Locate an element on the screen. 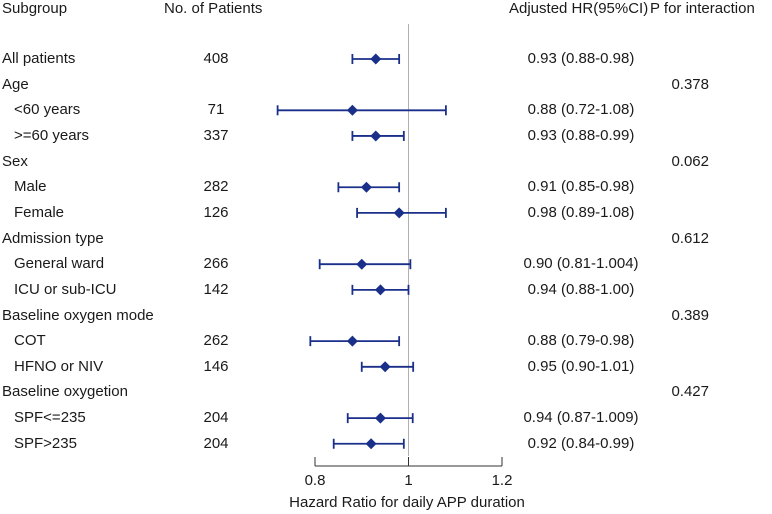 This screenshot has width=772, height=514. subgroup-label: Female is located at coordinates (39, 212).